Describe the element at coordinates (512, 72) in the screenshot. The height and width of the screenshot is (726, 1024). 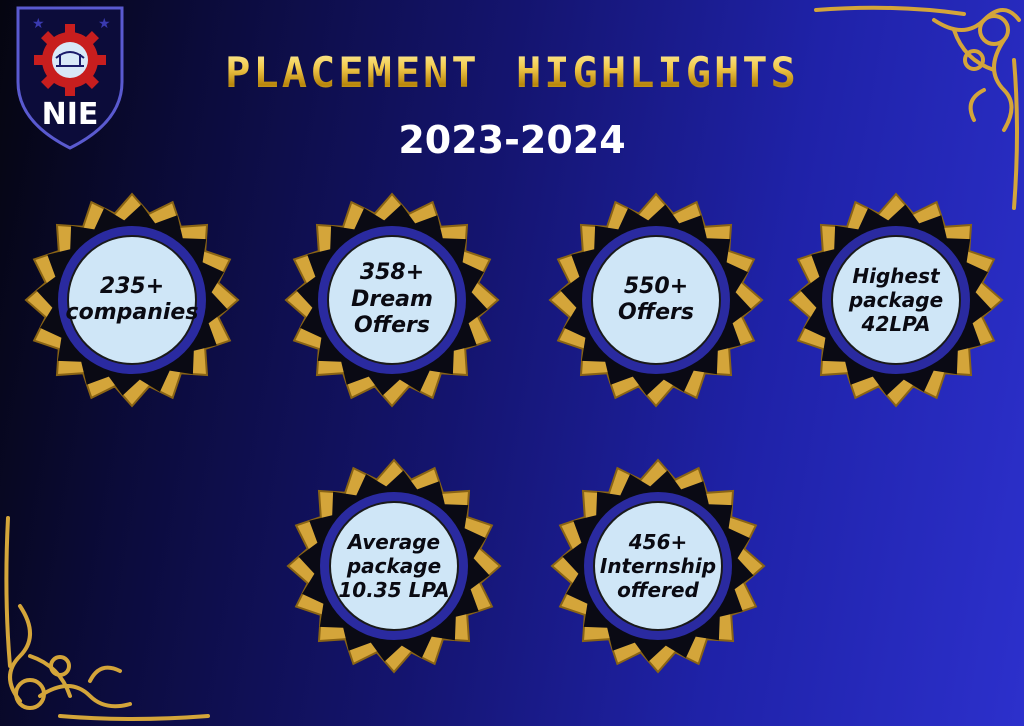
I see `page-title: PLACEMENT HIGHLIGHTS` at that location.